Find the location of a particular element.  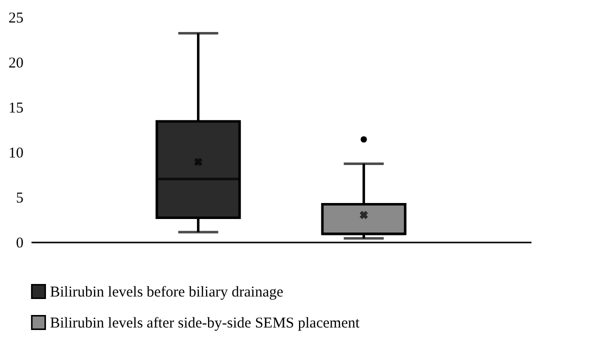

y-tick-label: 10 is located at coordinates (16, 154).